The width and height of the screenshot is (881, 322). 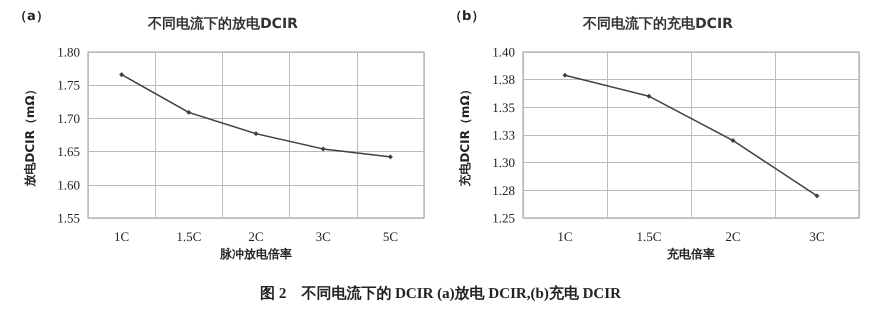 I want to click on chart-title: 不同电流下的充电DCIR, so click(x=658, y=23).